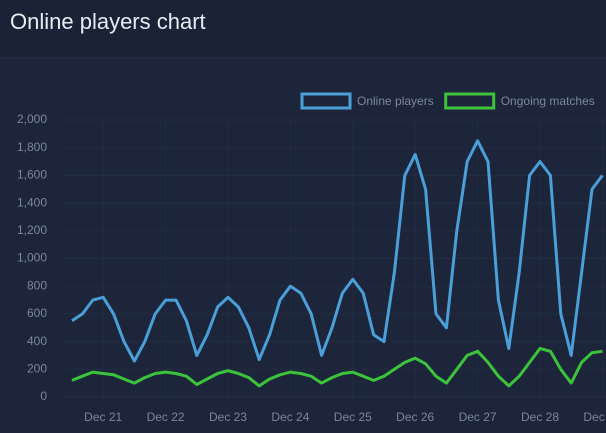 The height and width of the screenshot is (433, 606). Describe the element at coordinates (228, 417) in the screenshot. I see `x-tick-label: Dec 23` at that location.